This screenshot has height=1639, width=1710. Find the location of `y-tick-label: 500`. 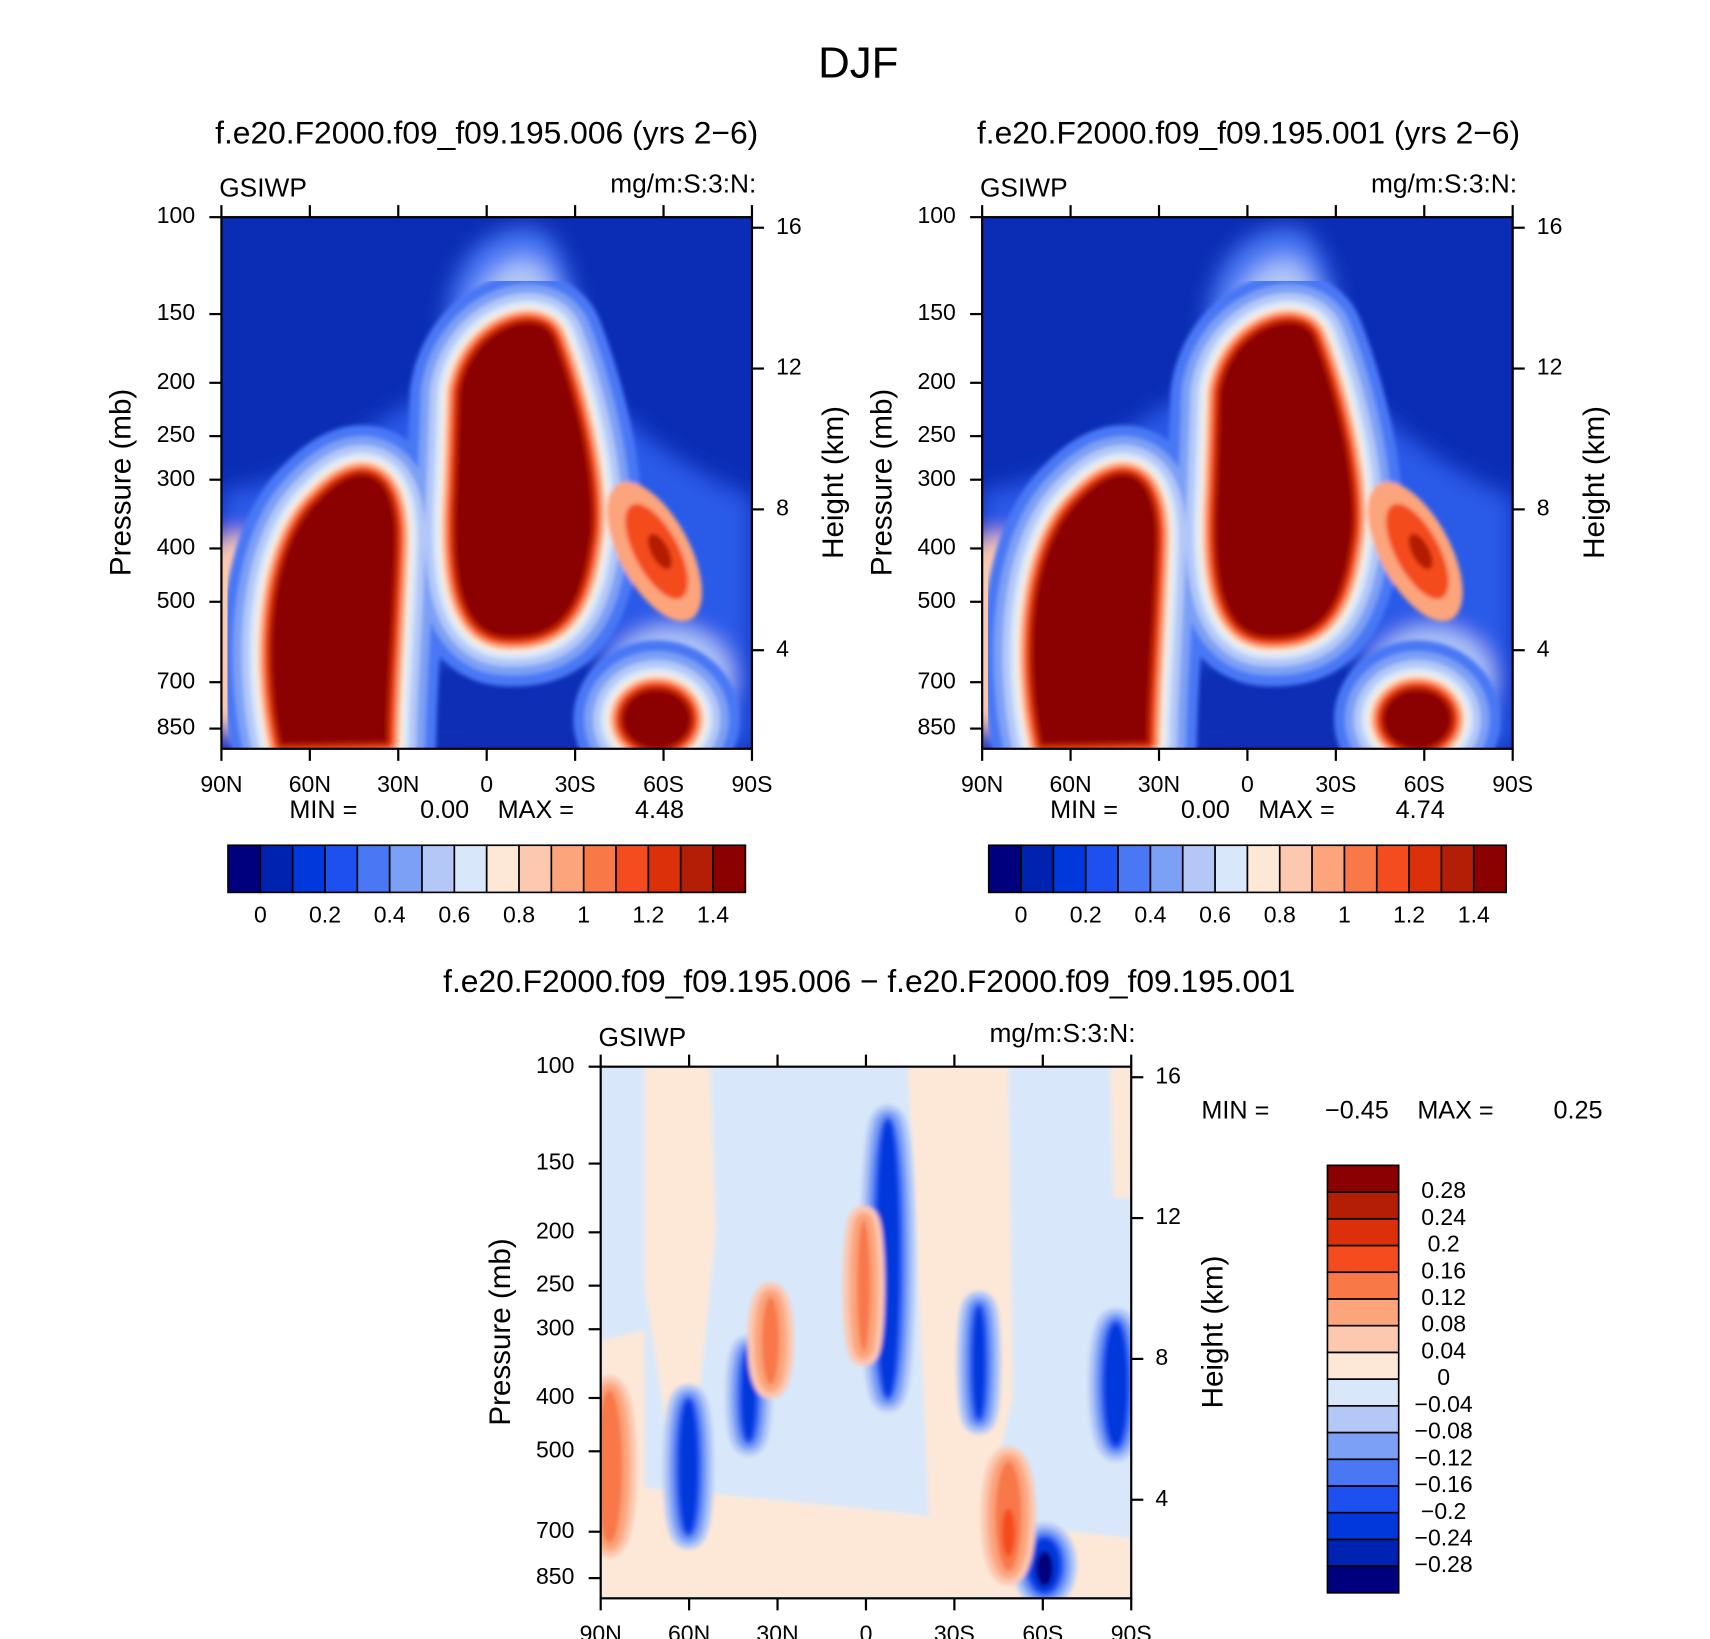

y-tick-label: 500 is located at coordinates (936, 600).